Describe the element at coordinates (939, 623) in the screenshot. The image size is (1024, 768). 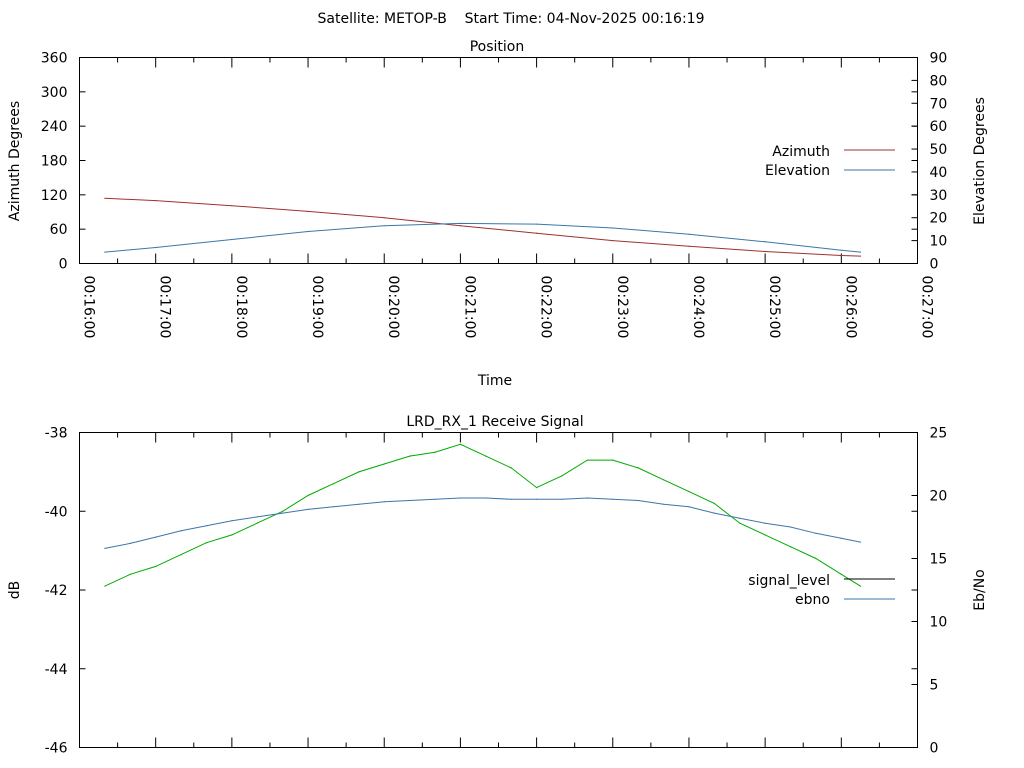
I see `y2-tick-label: 10` at that location.